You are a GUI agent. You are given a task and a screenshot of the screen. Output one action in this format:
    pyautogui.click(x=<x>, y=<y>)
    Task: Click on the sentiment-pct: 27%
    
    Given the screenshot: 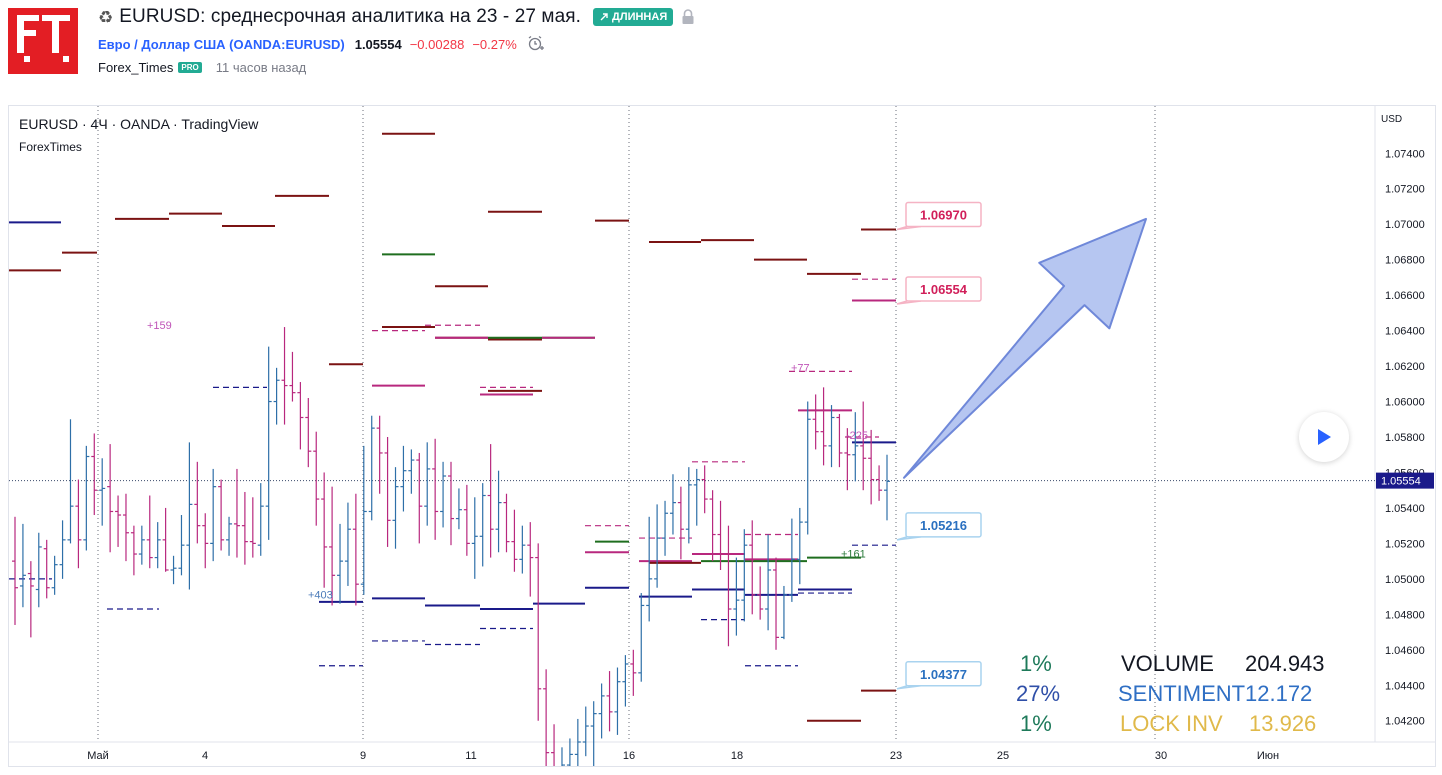 What is the action you would take?
    pyautogui.click(x=1038, y=693)
    